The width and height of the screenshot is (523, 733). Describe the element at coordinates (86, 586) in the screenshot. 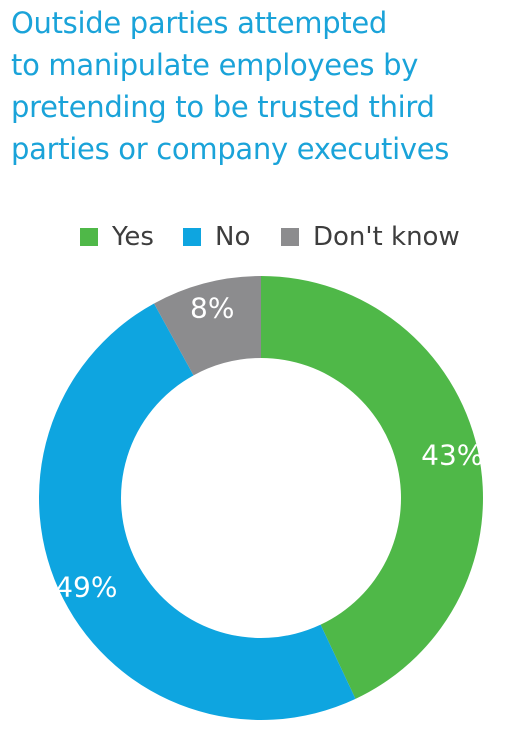

I see `data-label-no: 49%` at that location.